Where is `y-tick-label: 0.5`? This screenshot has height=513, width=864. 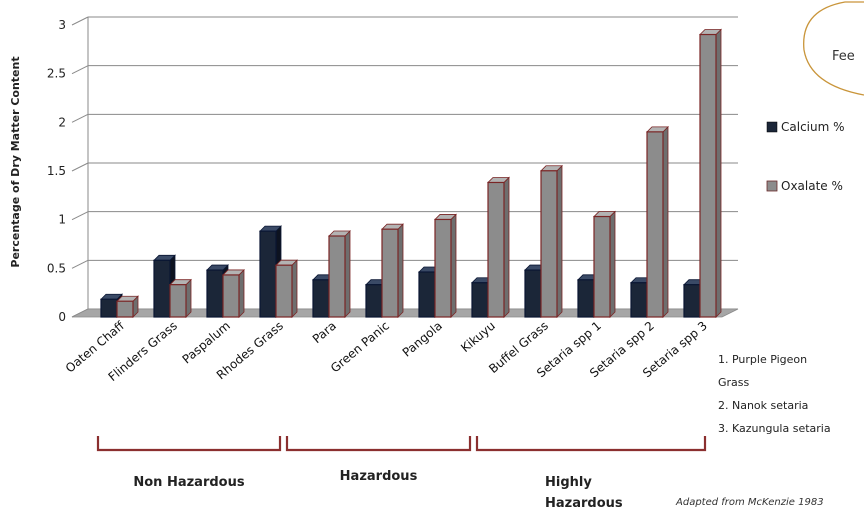
y-tick-label: 0.5 is located at coordinates (56, 268).